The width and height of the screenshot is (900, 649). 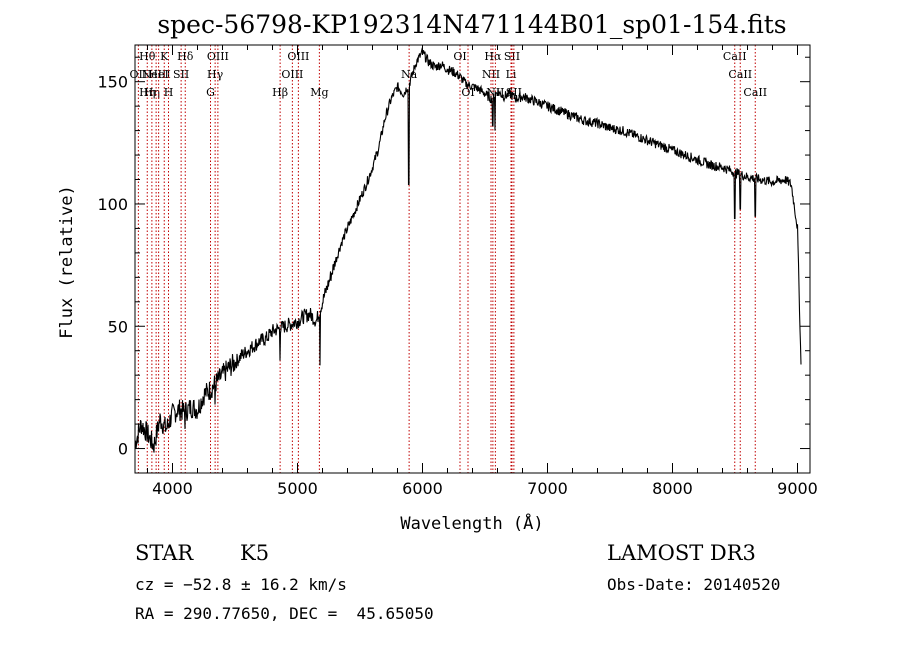 I want to click on y-axis-label: Flux (relative), so click(x=67, y=262).